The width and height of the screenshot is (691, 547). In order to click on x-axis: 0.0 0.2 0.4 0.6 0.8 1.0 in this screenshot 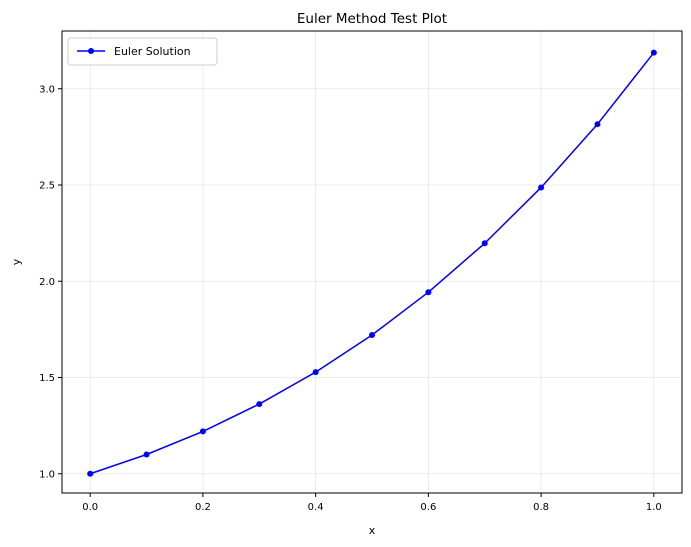, I will do `click(372, 503)`.